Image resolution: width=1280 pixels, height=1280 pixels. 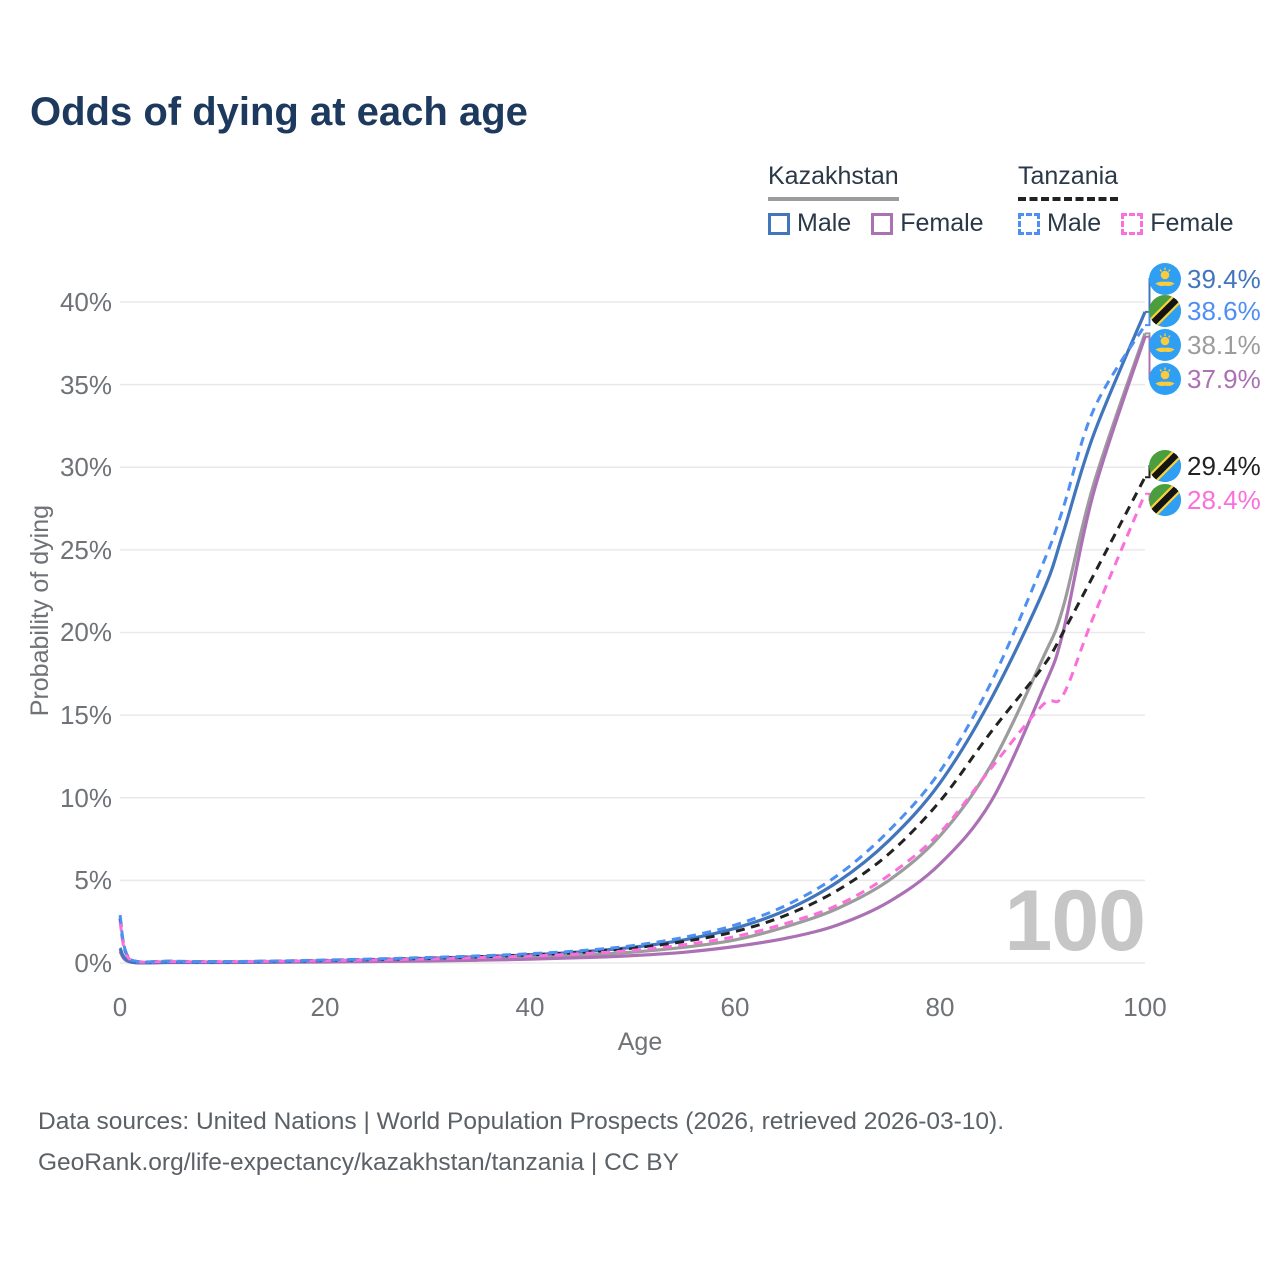 I want to click on end-label-kazakhstan-female: 37.9%, so click(x=1205, y=379).